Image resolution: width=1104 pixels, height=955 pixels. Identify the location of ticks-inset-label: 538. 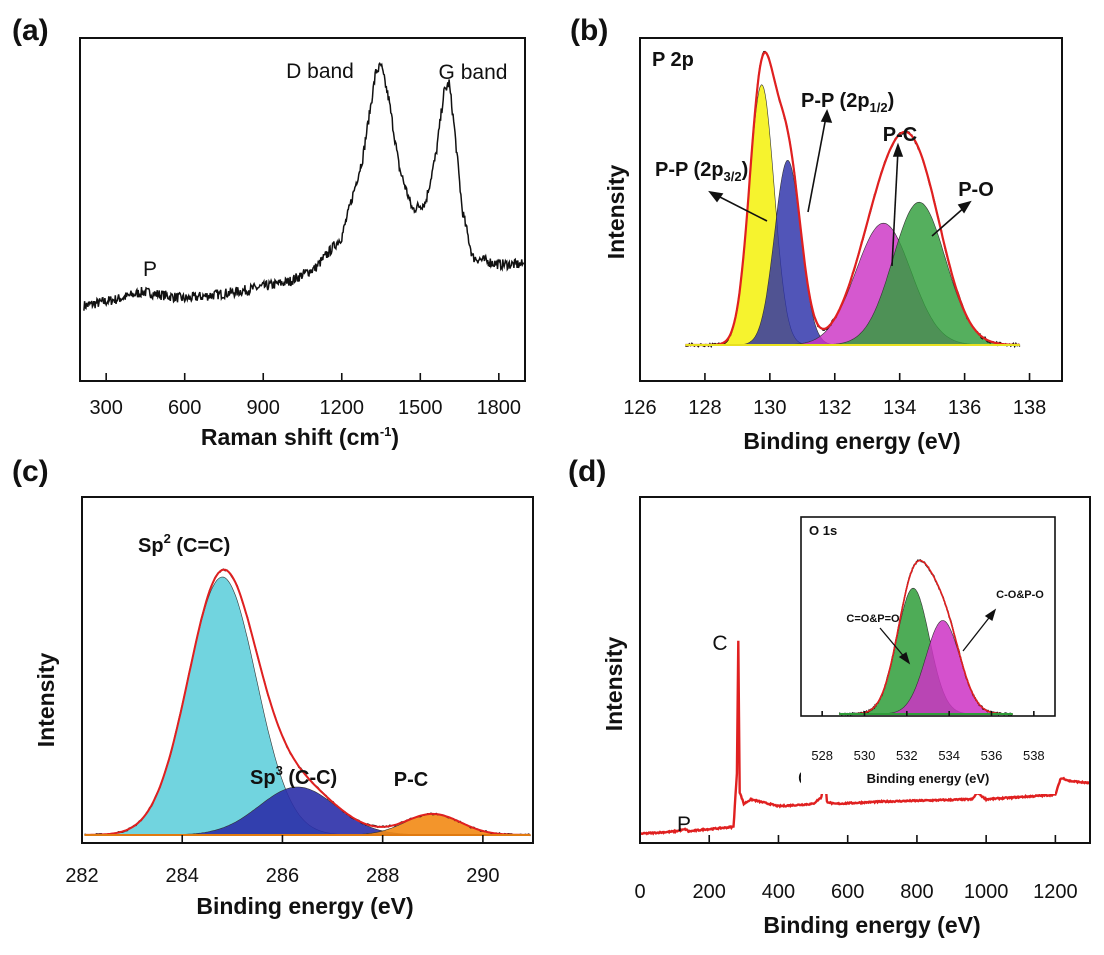
(1034, 755).